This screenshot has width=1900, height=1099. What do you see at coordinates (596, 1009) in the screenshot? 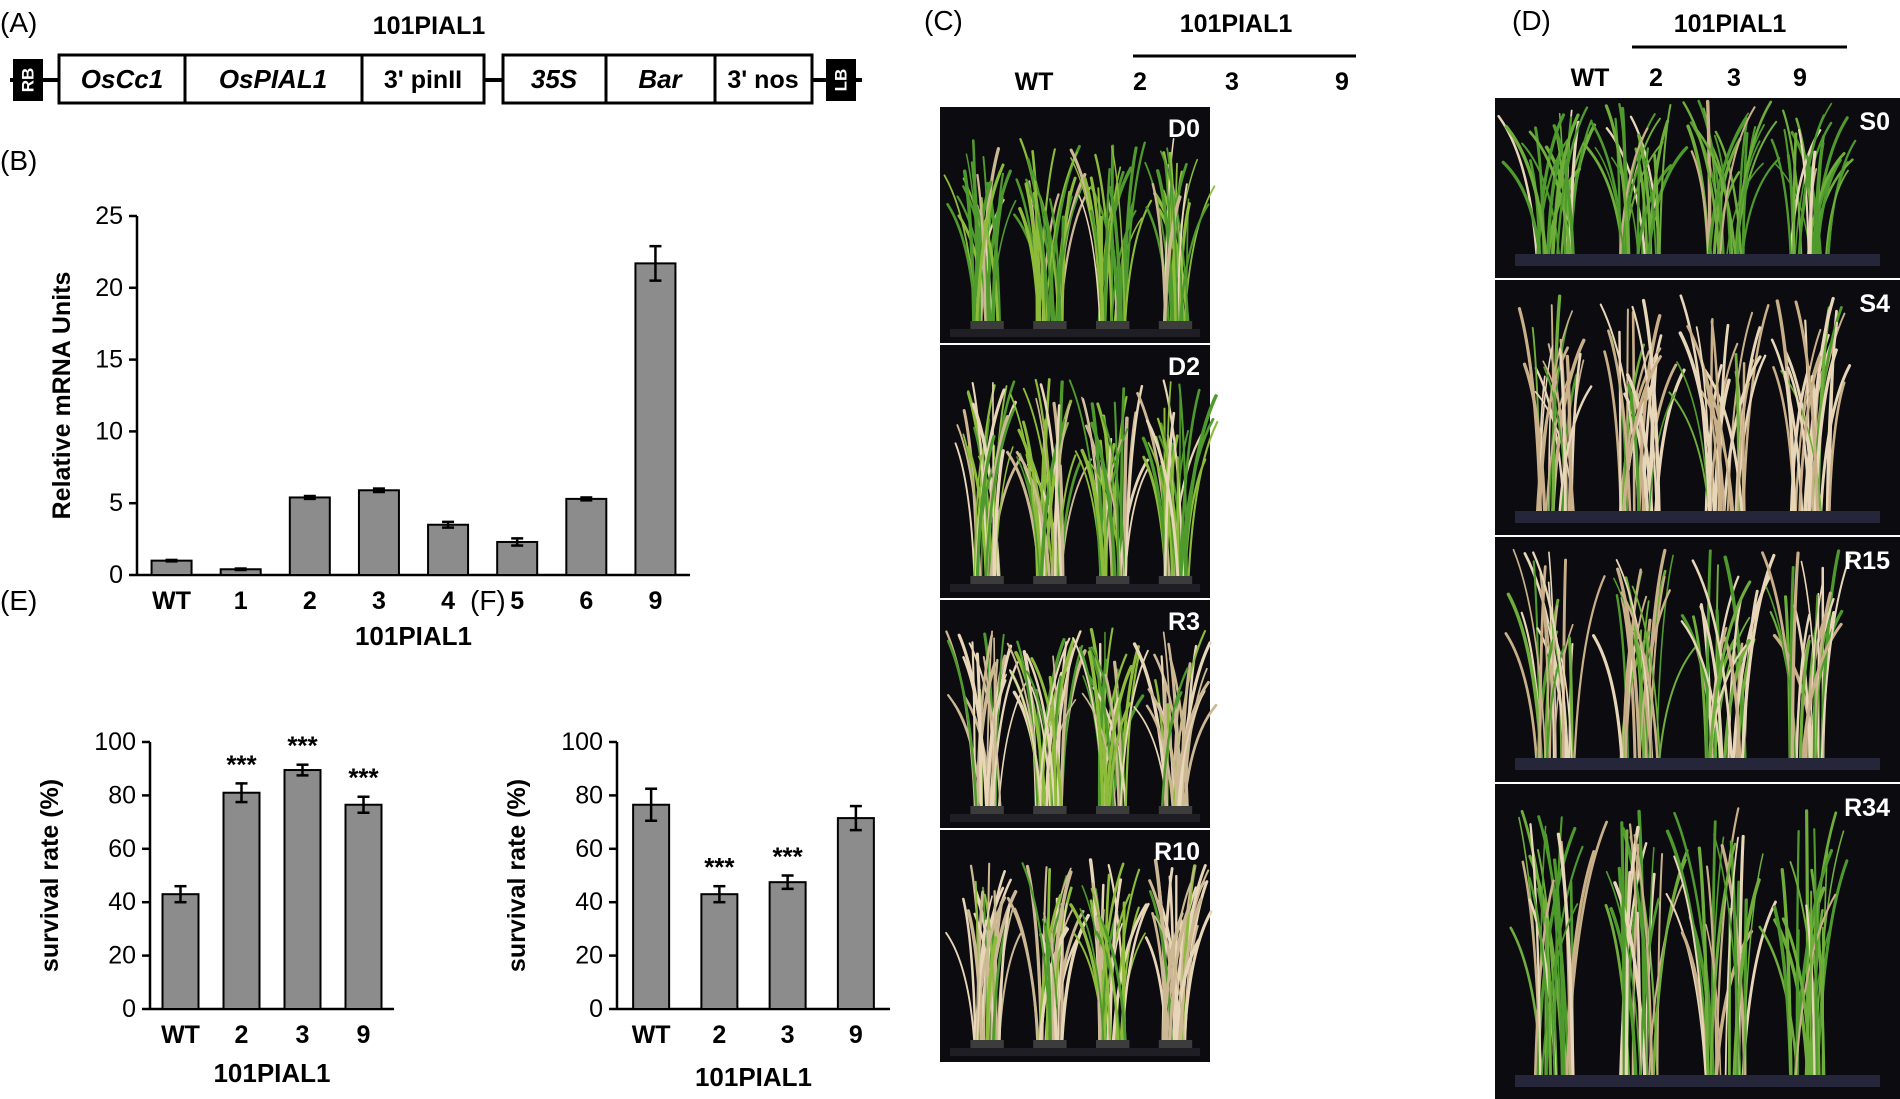
I see `chart-f-ytick-label: 0` at bounding box center [596, 1009].